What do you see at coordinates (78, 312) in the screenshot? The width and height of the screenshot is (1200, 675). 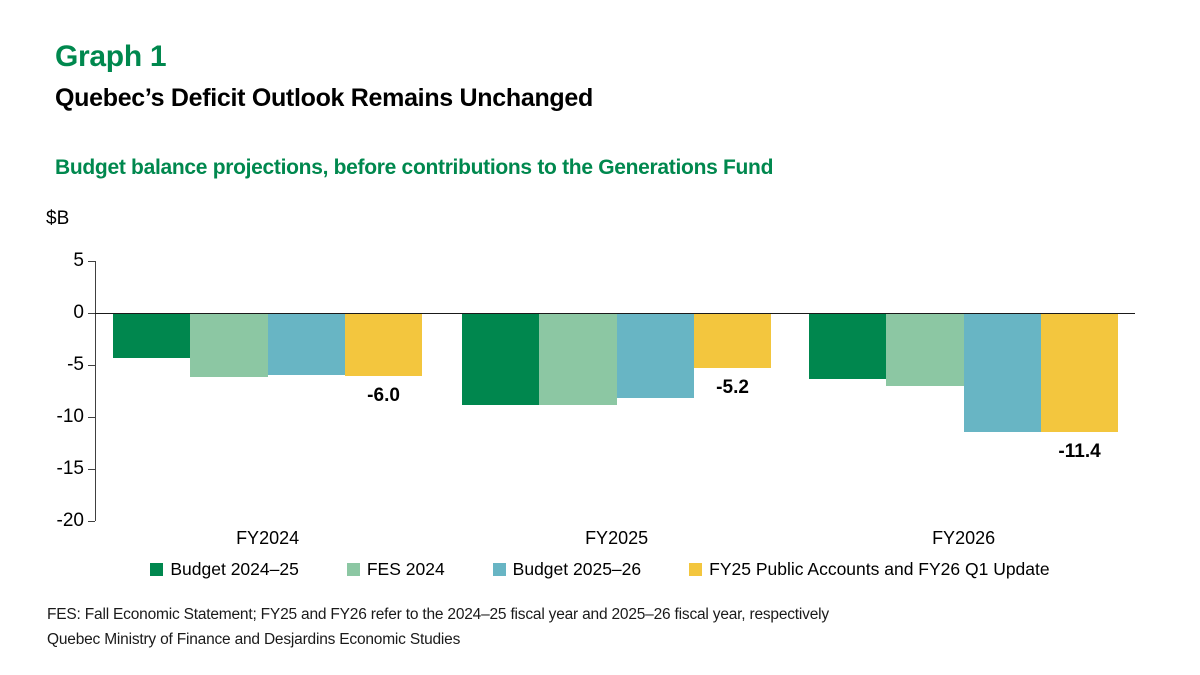 I see `y-tick-label: 0` at bounding box center [78, 312].